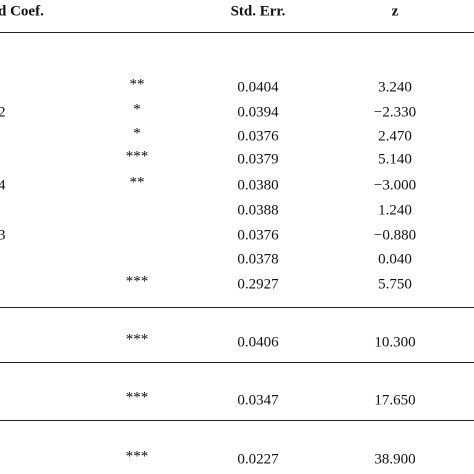 This screenshot has width=474, height=474. What do you see at coordinates (258, 284) in the screenshot?
I see `std-err-cell: 0.2927` at bounding box center [258, 284].